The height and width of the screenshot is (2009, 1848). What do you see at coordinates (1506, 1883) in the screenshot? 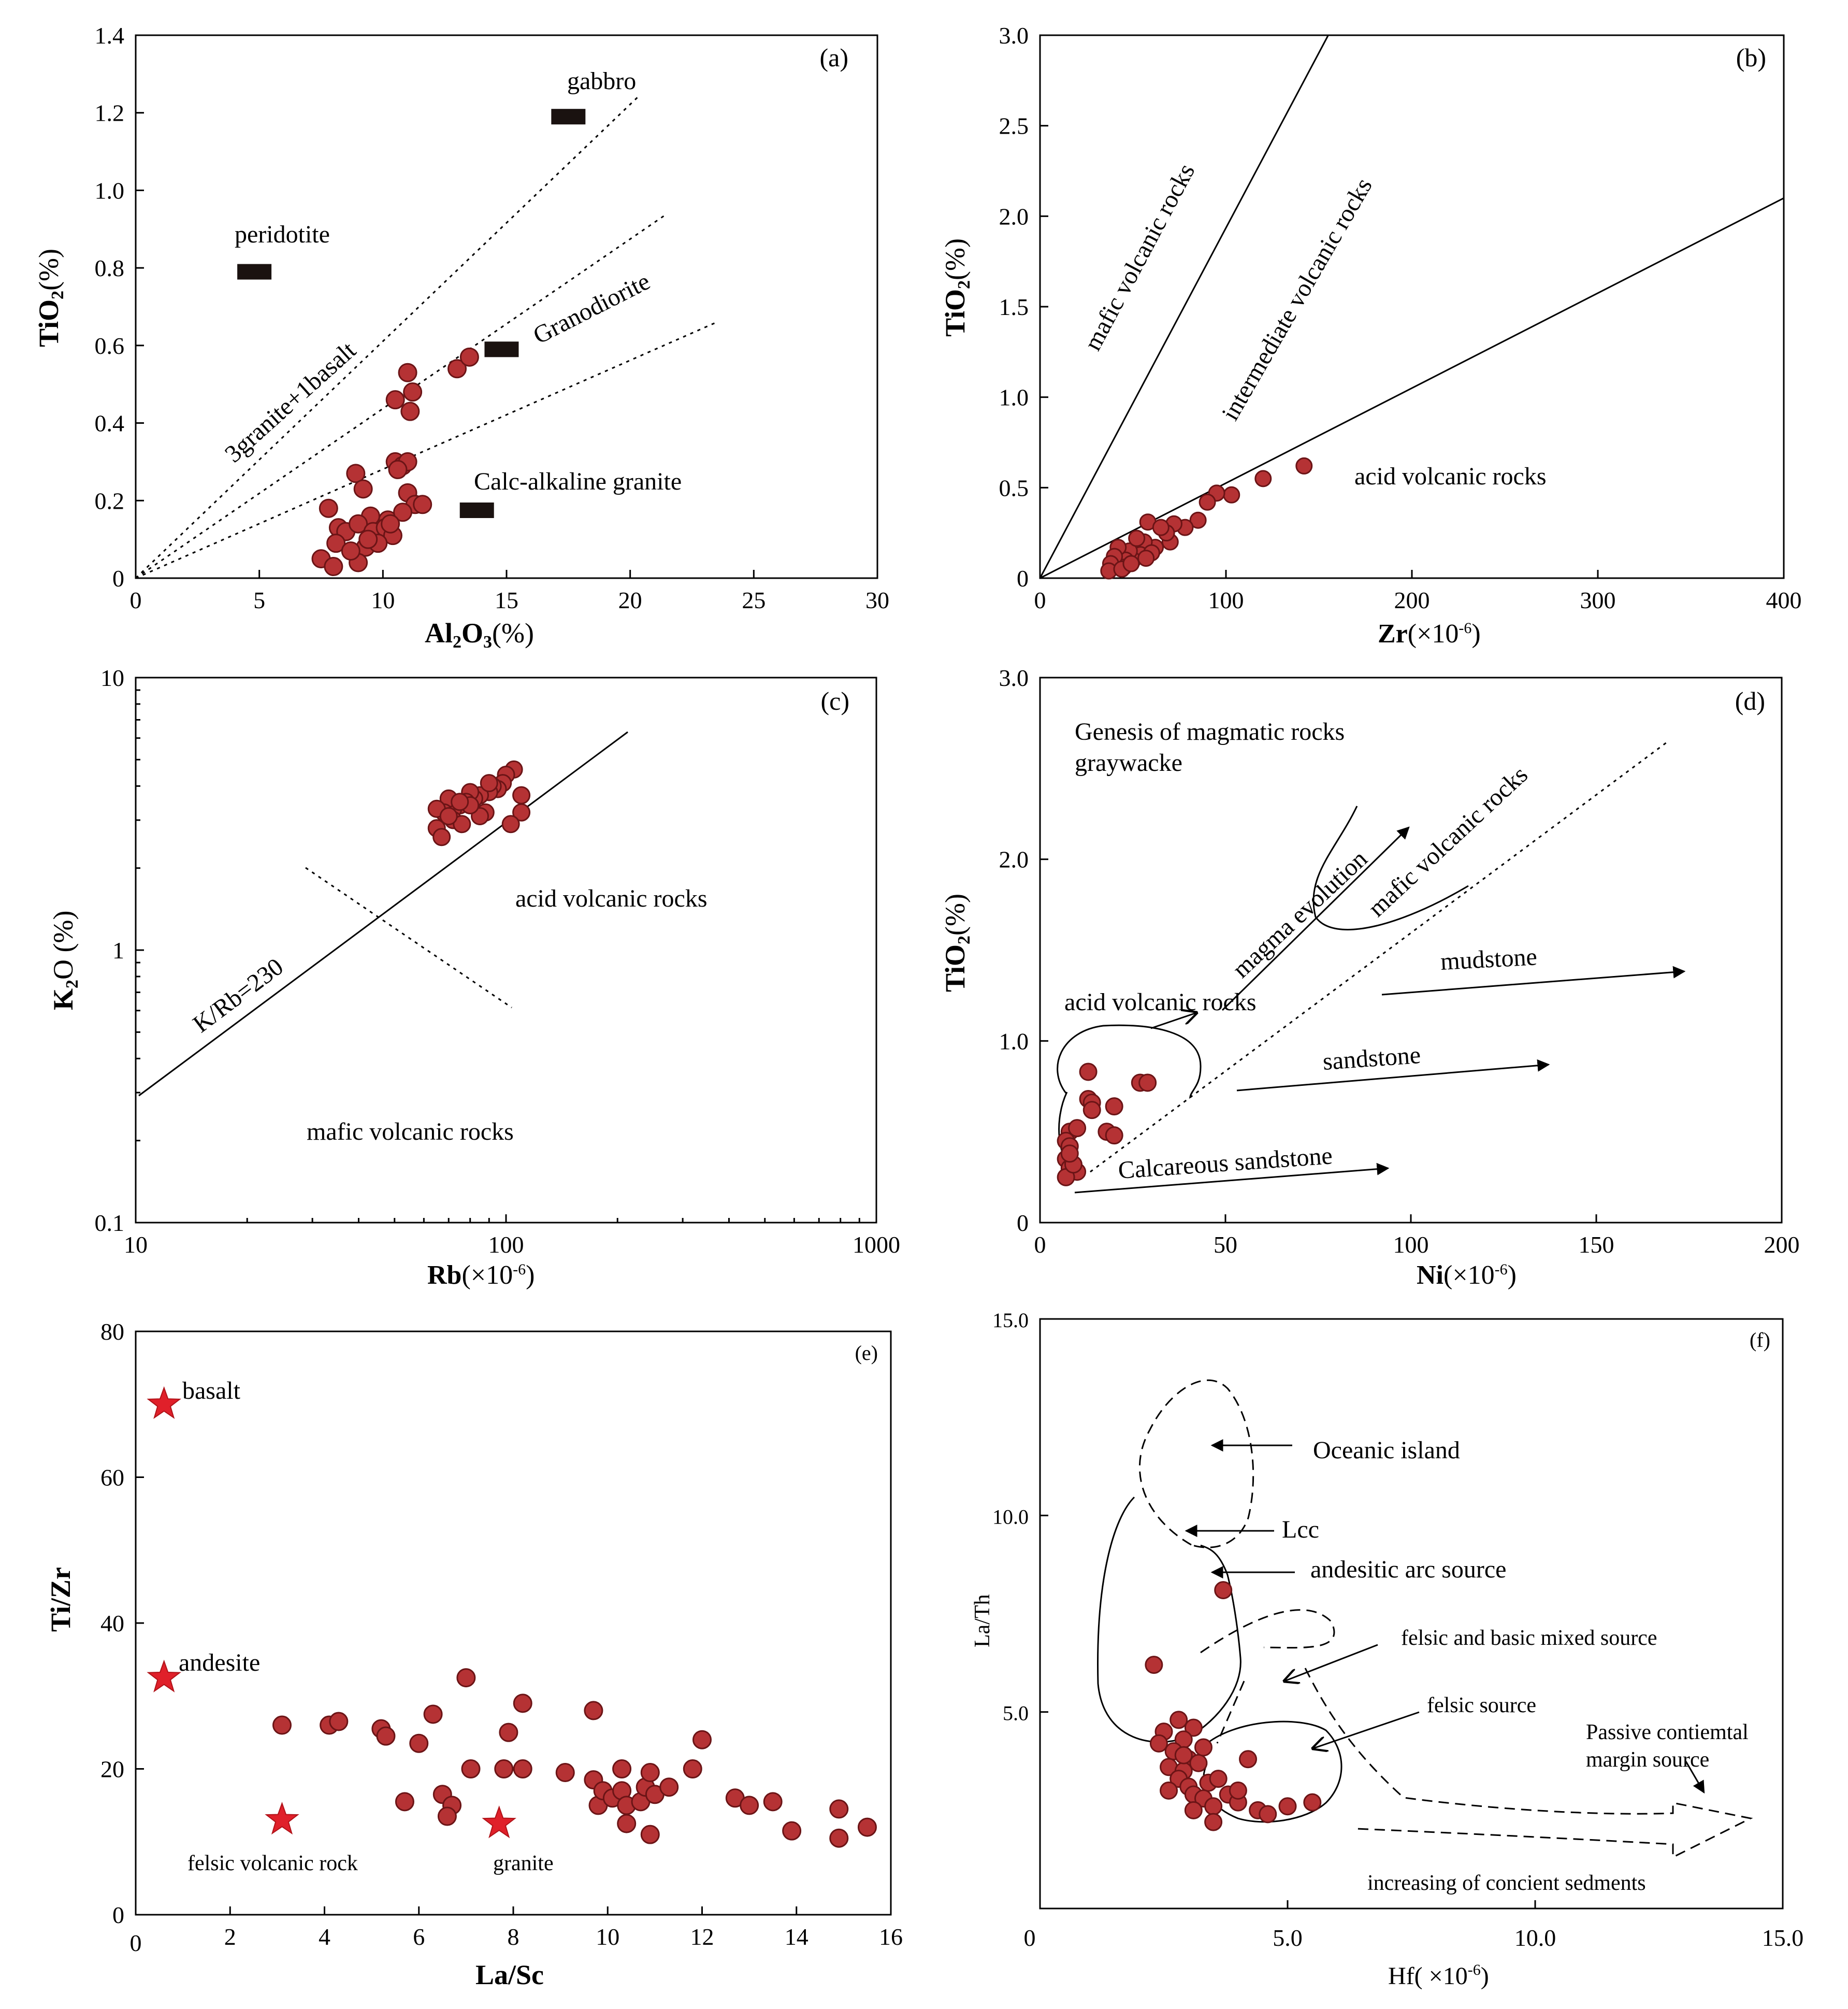
I see `label-increasing-sediments: increasing of concient sedments` at bounding box center [1506, 1883].